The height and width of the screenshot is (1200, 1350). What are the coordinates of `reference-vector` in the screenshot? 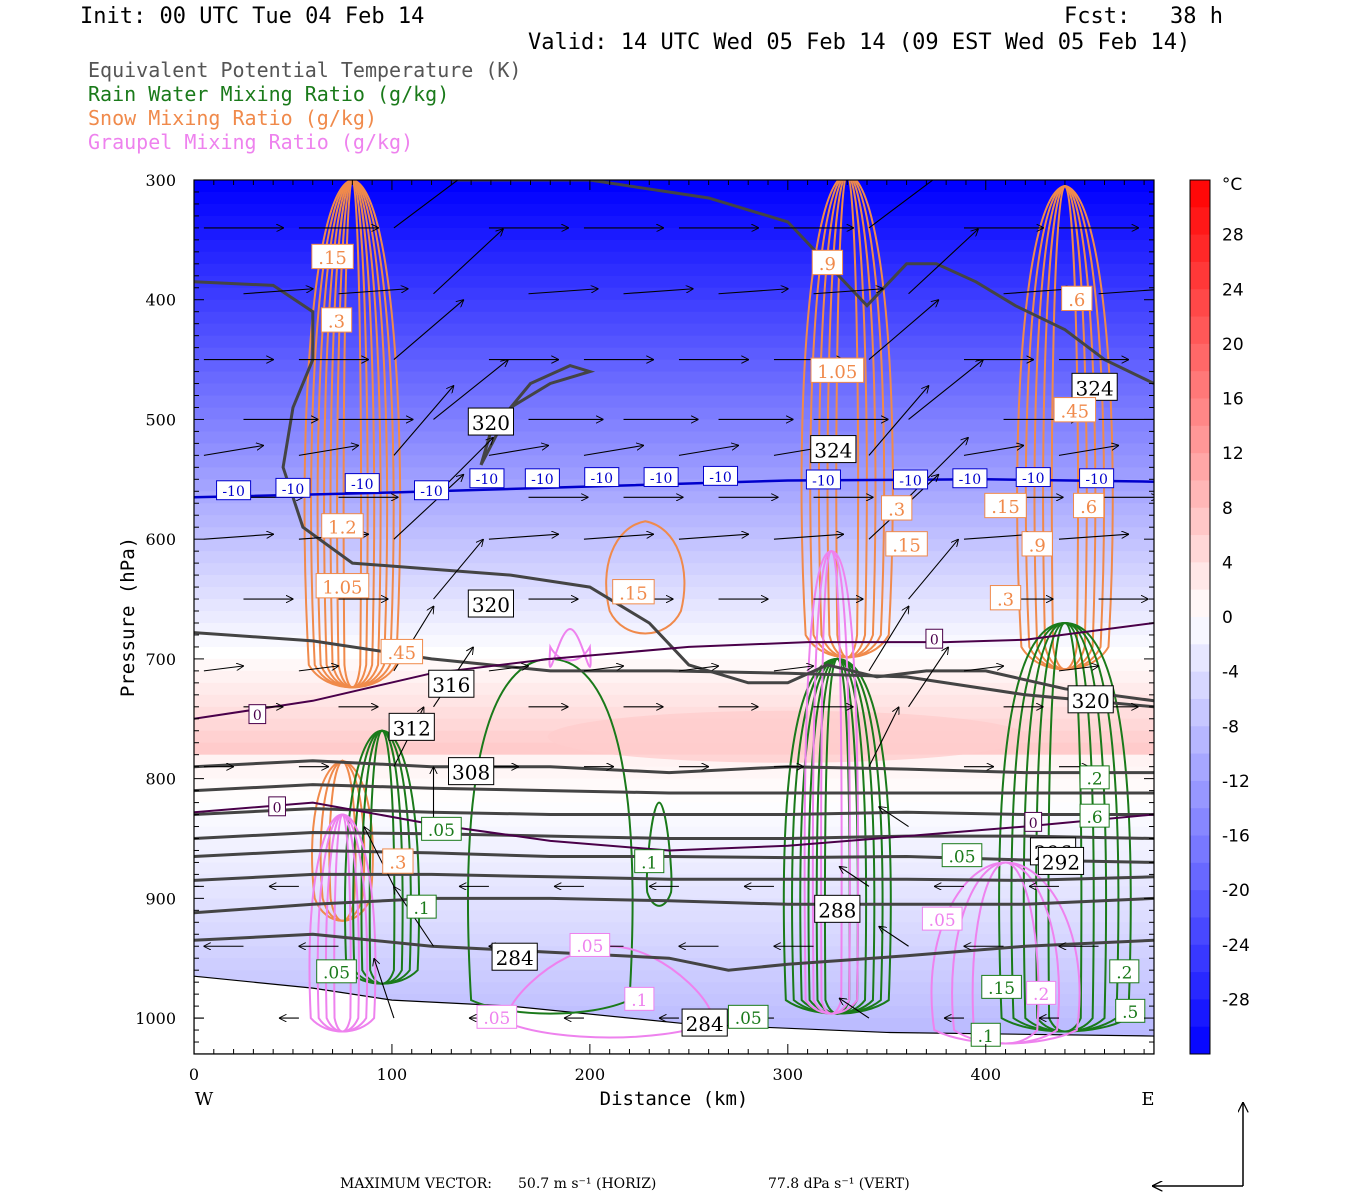 It's located at (1197, 1144).